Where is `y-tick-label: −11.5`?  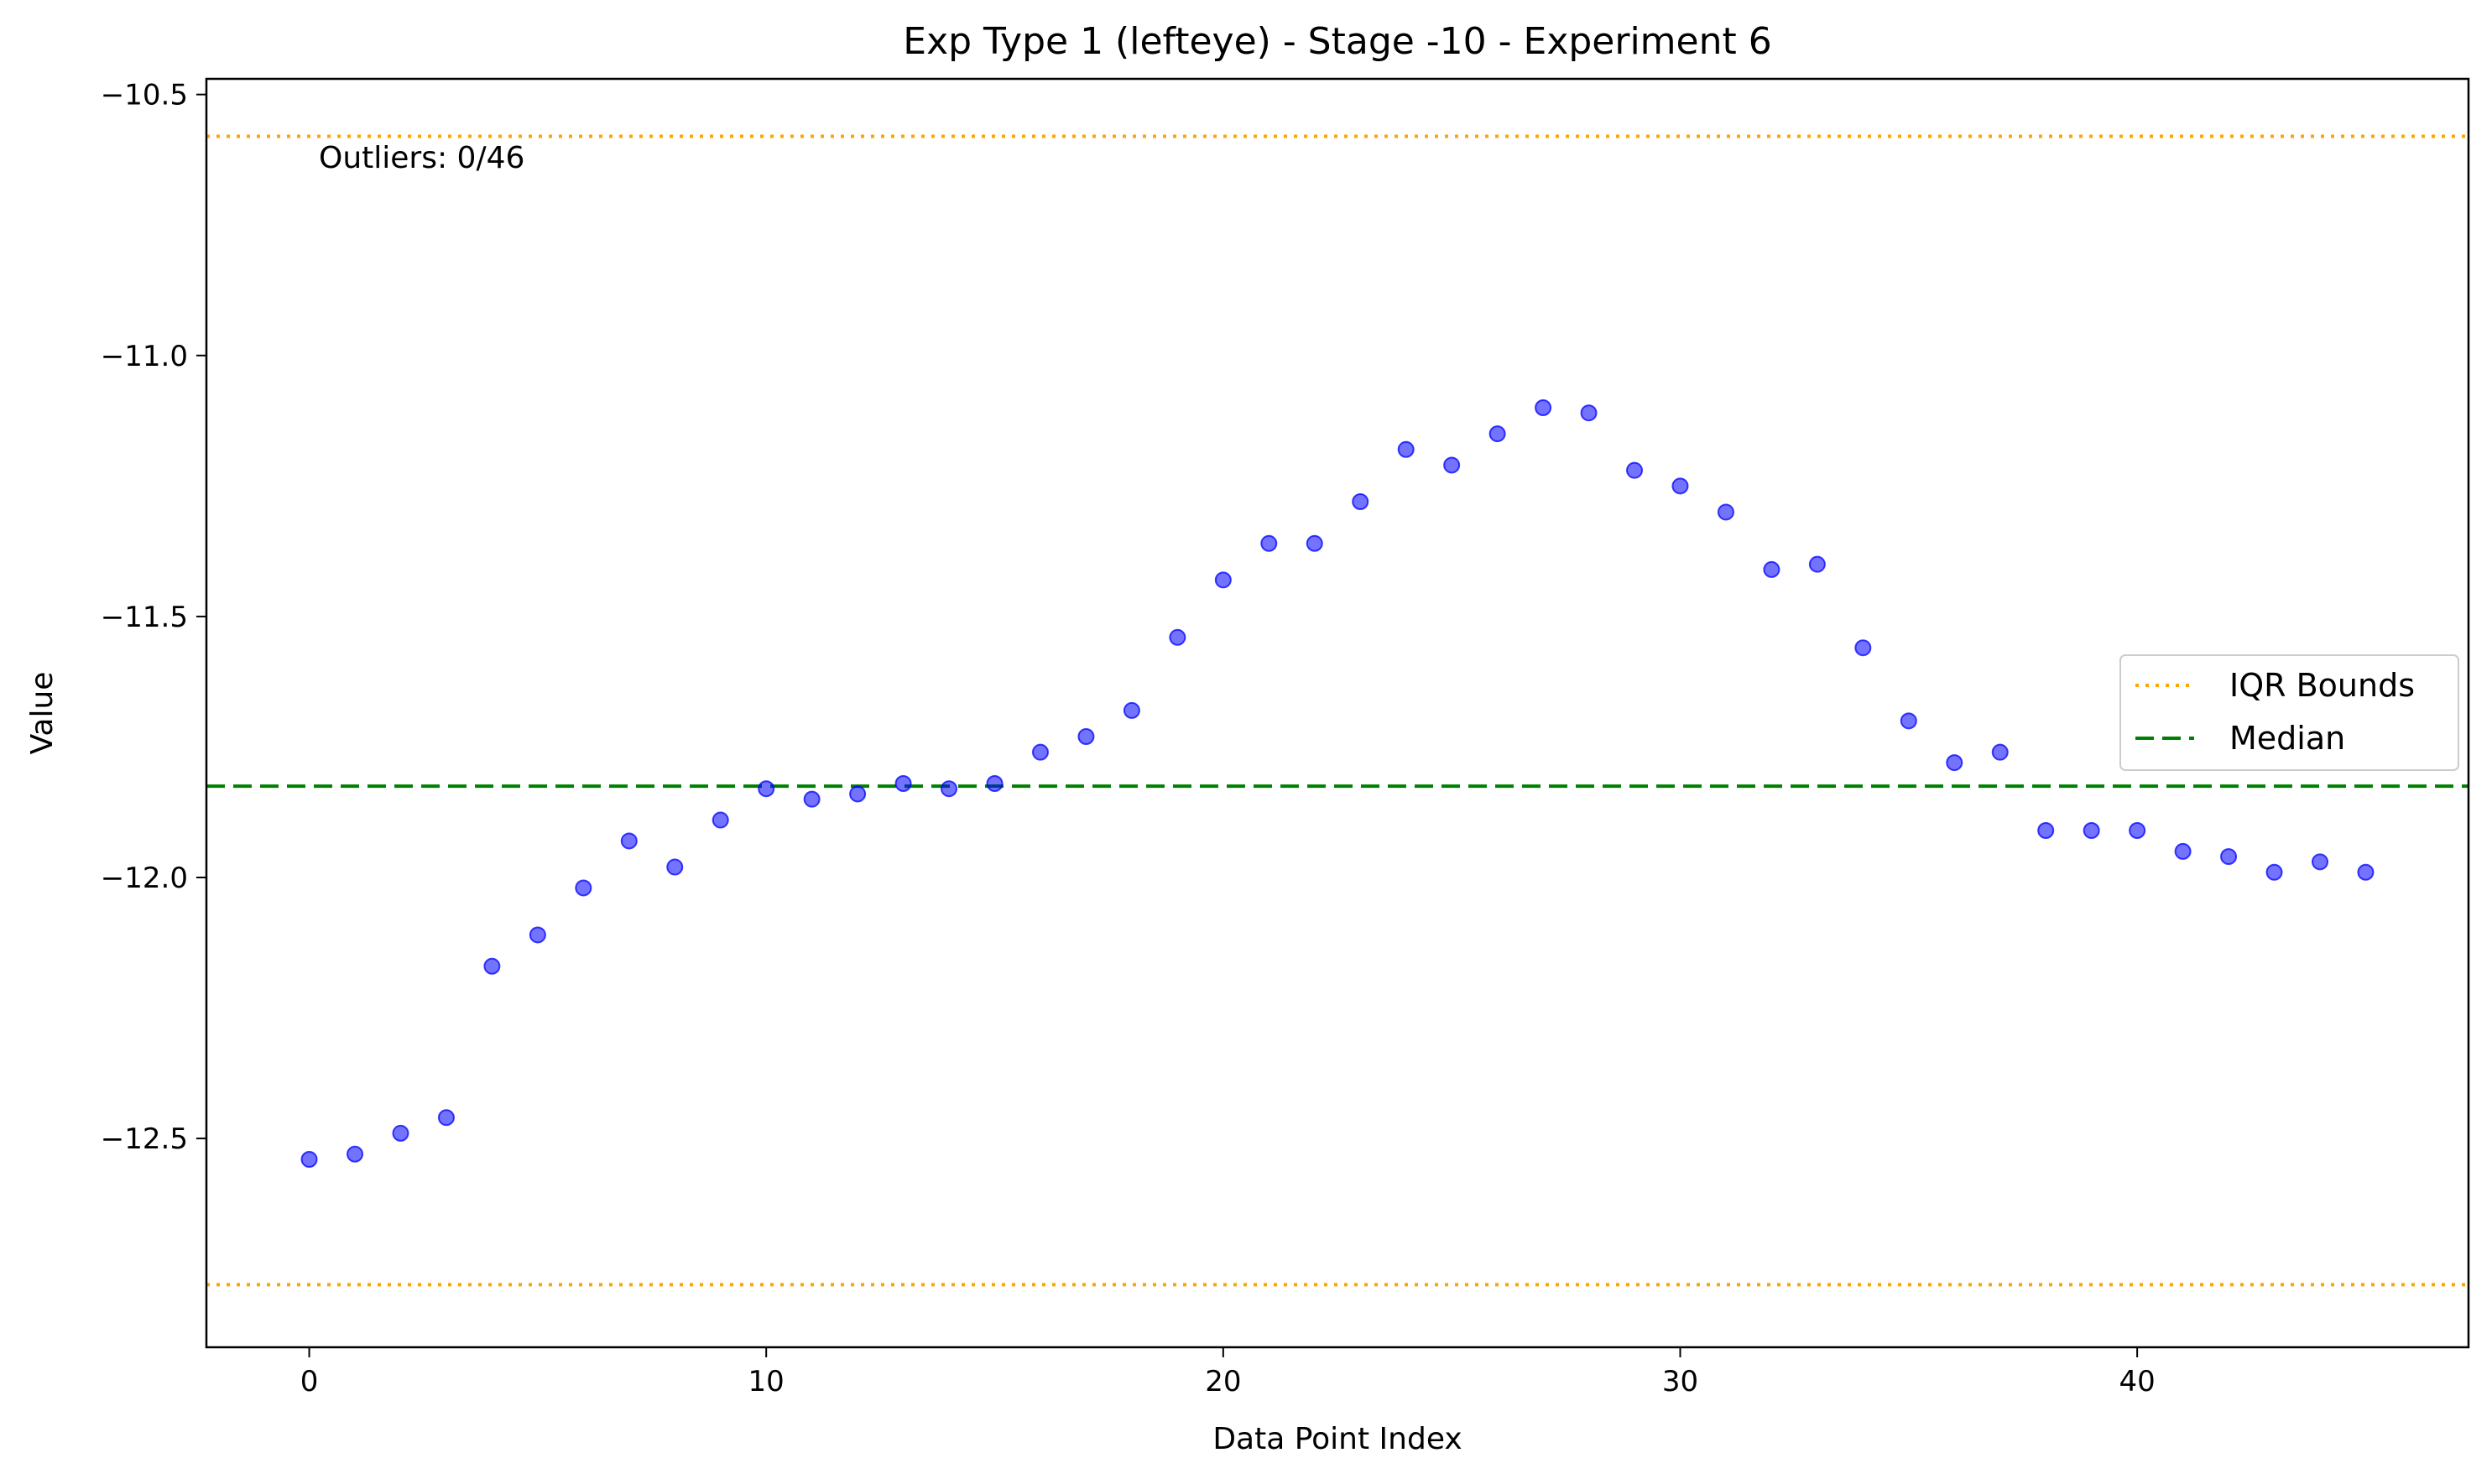 y-tick-label: −11.5 is located at coordinates (145, 617).